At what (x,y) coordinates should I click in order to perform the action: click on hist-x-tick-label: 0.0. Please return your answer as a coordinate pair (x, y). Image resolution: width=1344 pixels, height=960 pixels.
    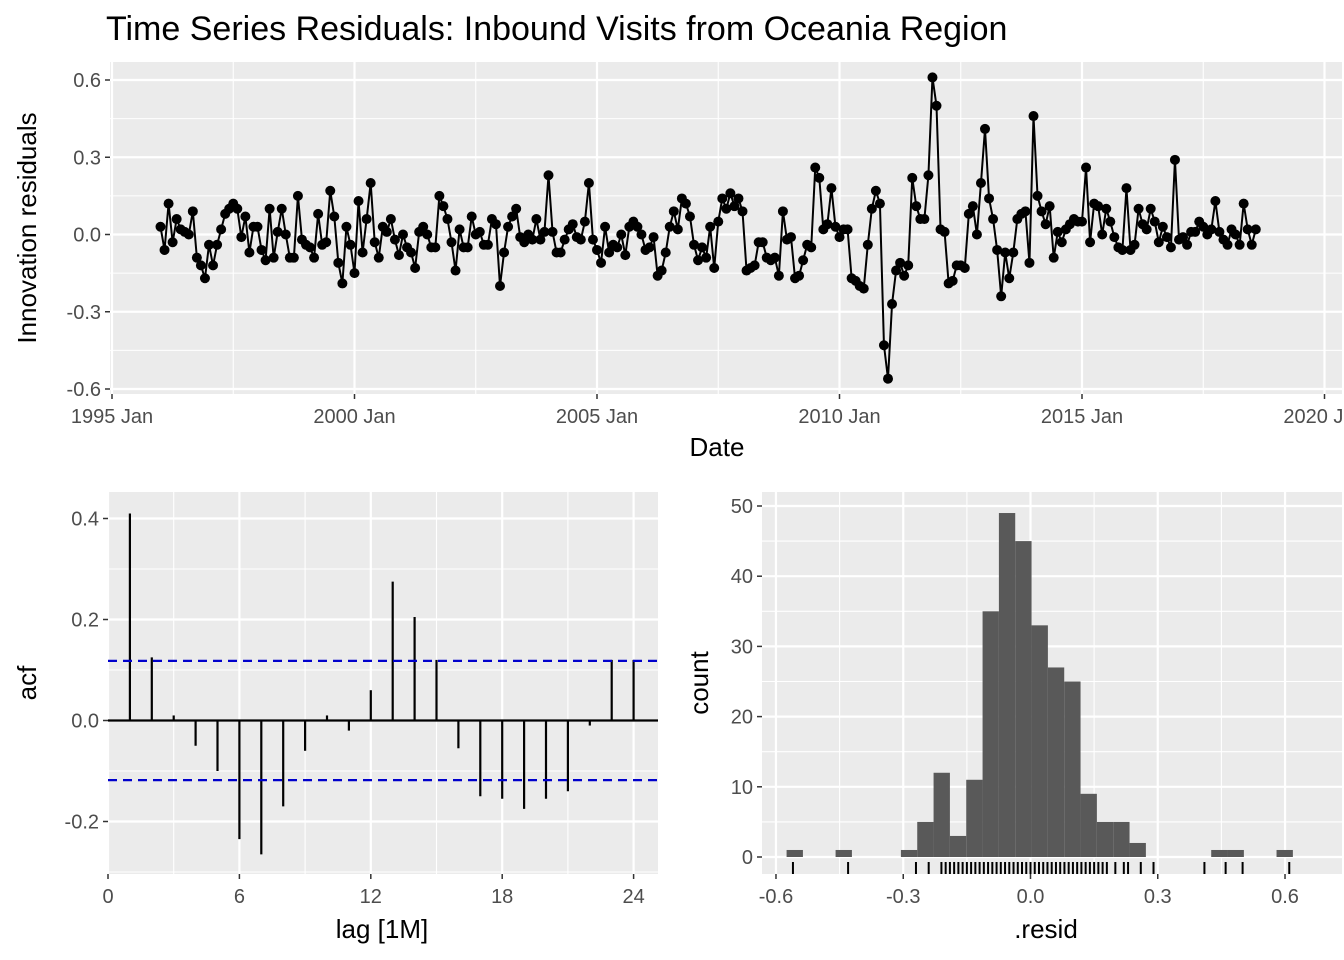
    Looking at the image, I should click on (1031, 897).